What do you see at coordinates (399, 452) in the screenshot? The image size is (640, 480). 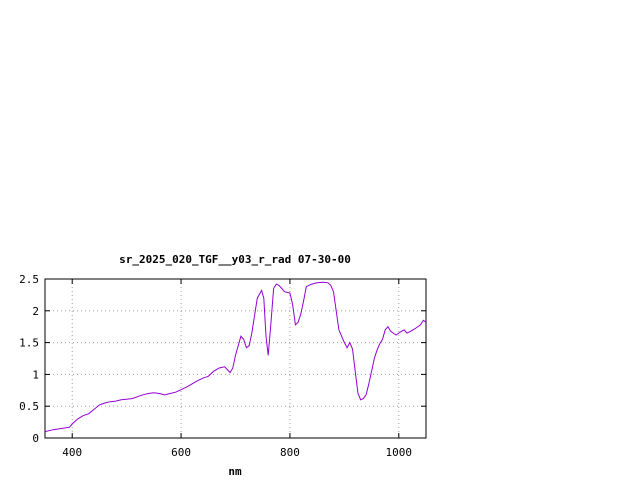 I see `x-tick-label: 1000` at bounding box center [399, 452].